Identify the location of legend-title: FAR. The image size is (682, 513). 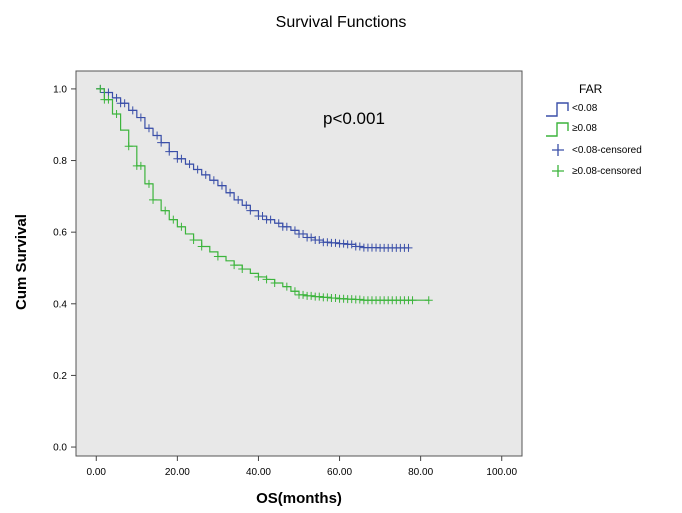
(591, 89).